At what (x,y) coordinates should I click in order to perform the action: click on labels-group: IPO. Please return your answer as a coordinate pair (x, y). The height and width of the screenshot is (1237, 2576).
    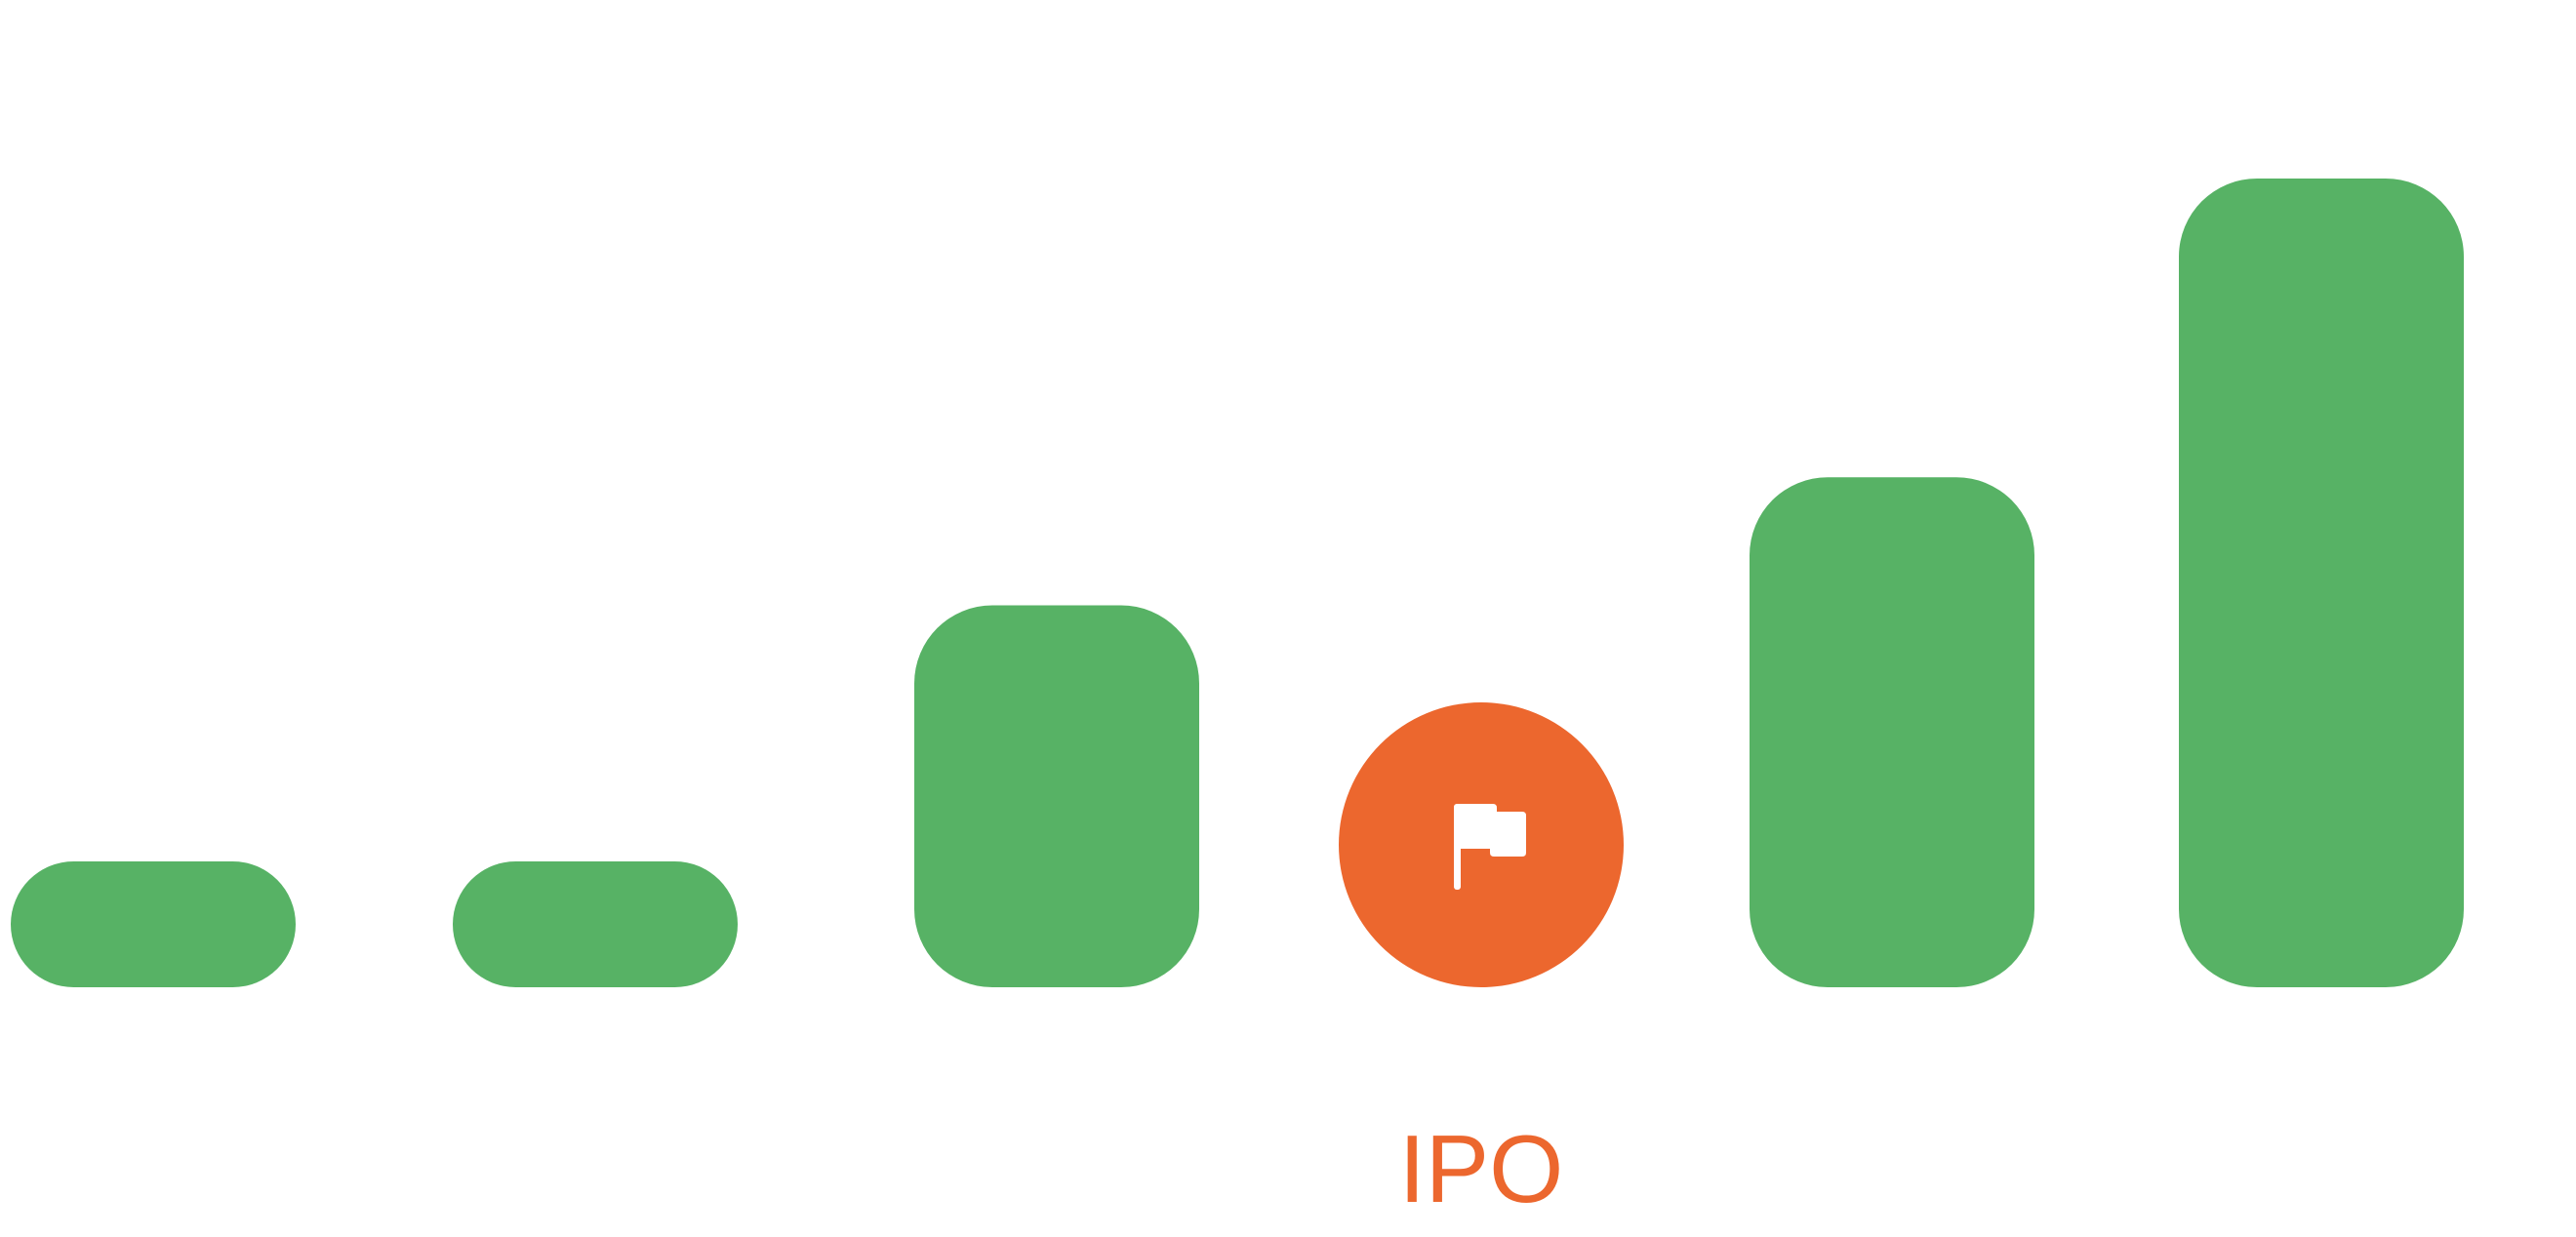
    Looking at the image, I should click on (1481, 1168).